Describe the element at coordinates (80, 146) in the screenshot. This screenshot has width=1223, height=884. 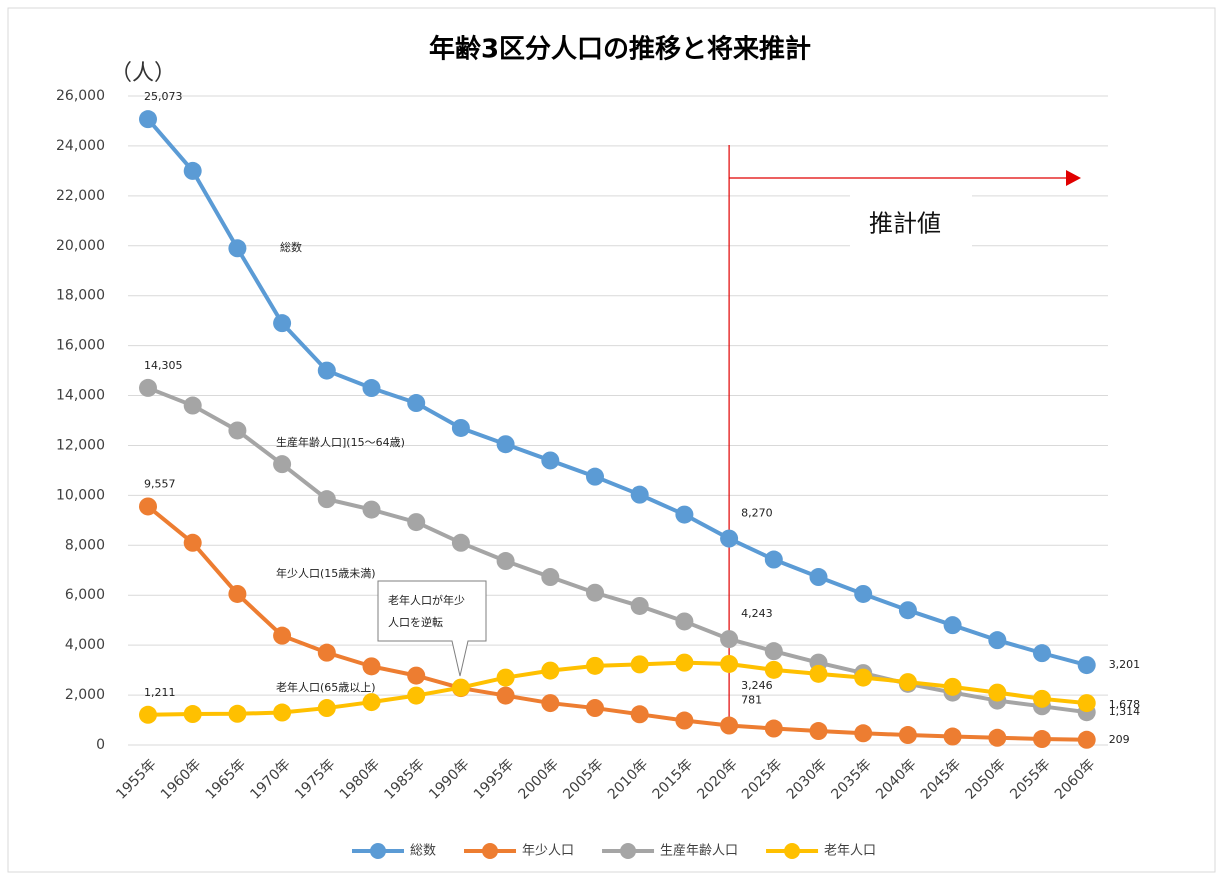
I see `y-tick-label: 24,000` at that location.